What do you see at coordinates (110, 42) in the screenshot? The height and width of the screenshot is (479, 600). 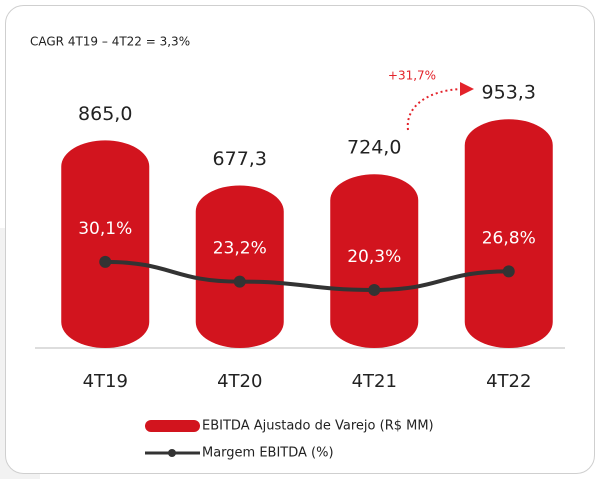 I see `cagr-note: CAGR 4T19 – 4T22 = 3,3%` at bounding box center [110, 42].